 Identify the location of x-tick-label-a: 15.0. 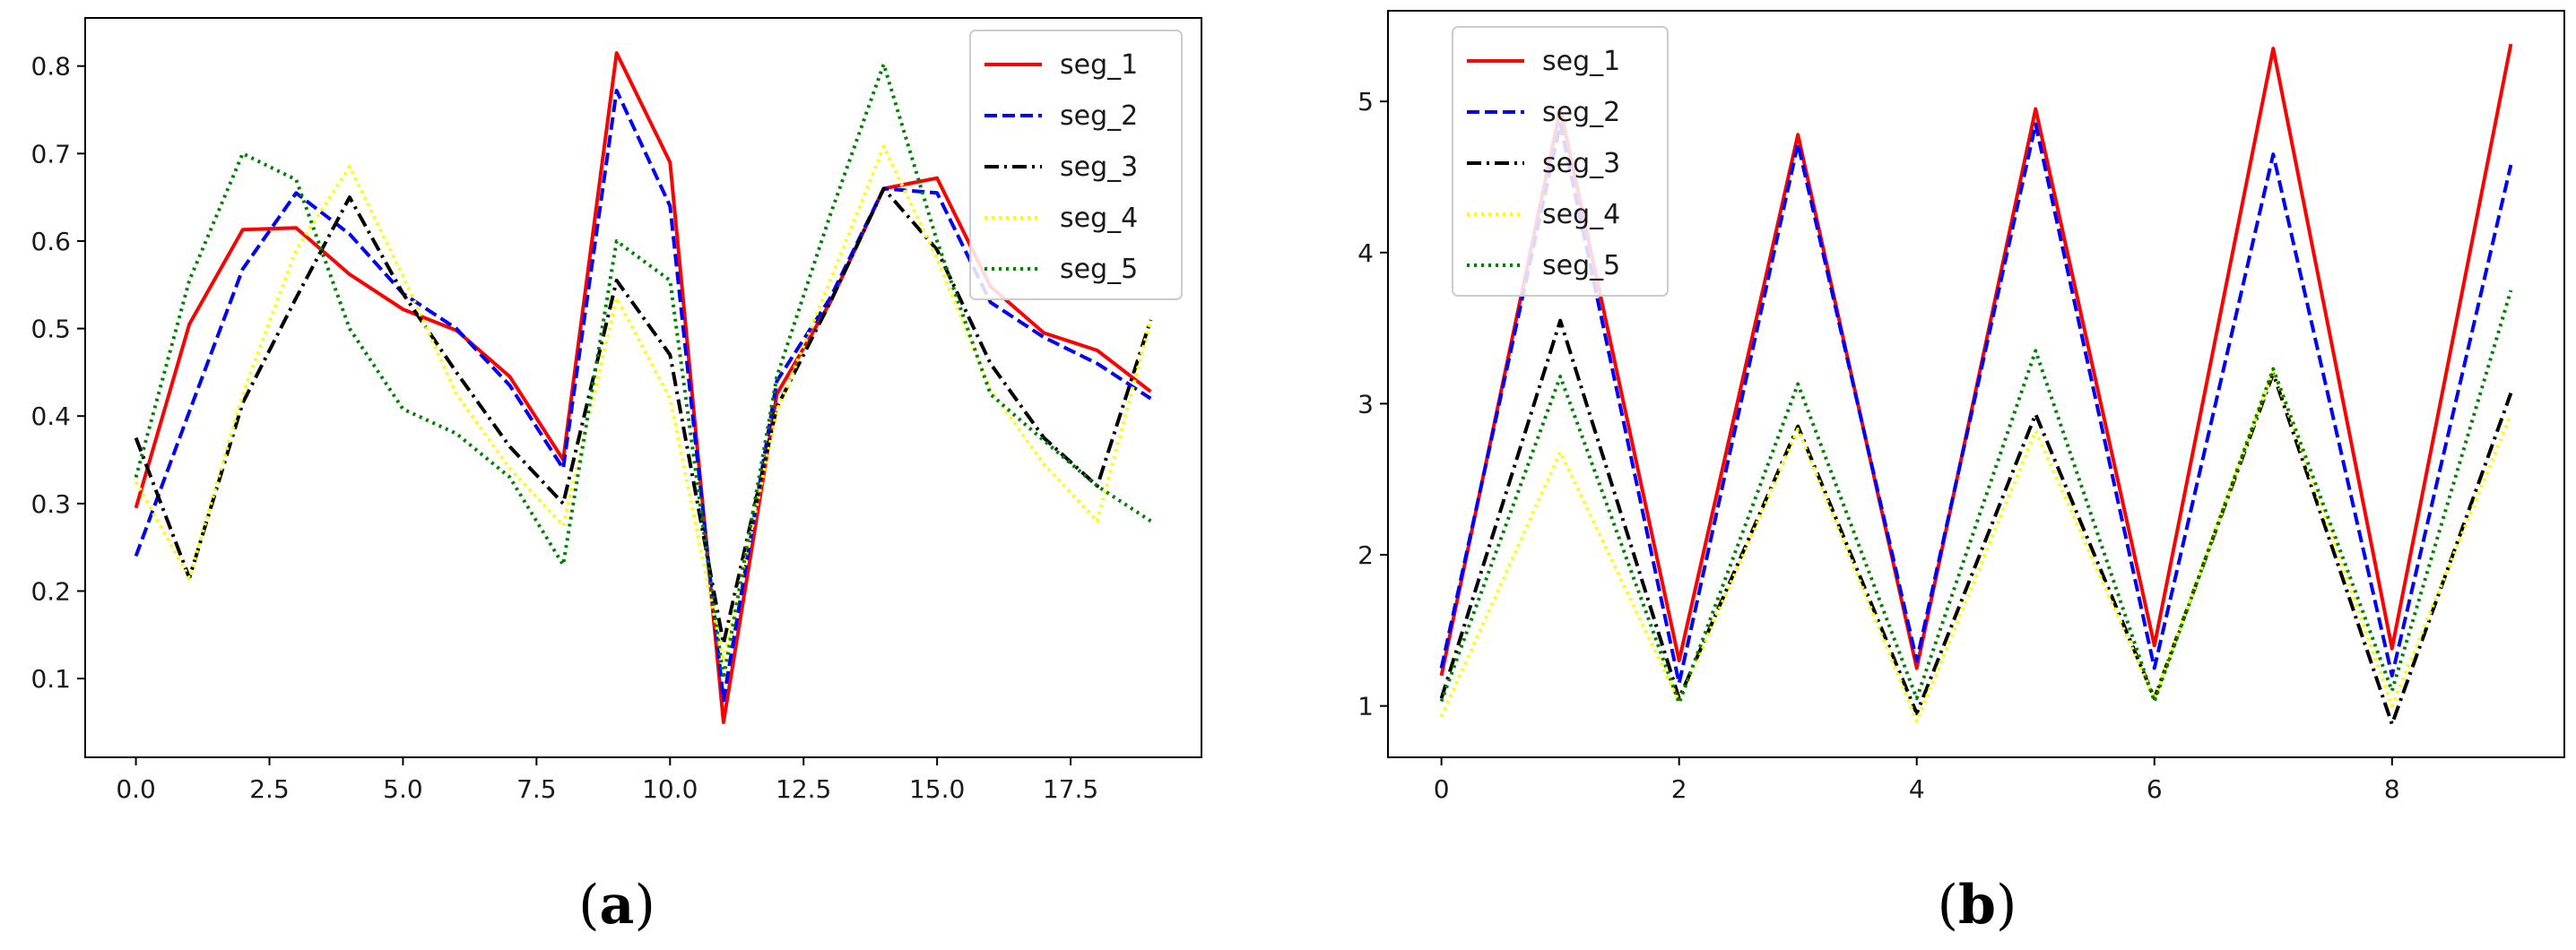
(937, 789).